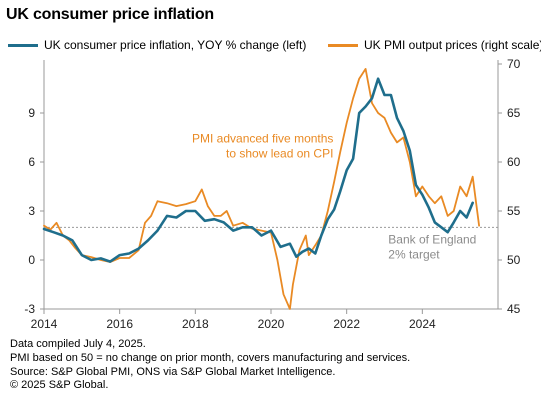 This screenshot has width=541, height=415. What do you see at coordinates (31, 113) in the screenshot?
I see `y-left-tick-label-9: 9` at bounding box center [31, 113].